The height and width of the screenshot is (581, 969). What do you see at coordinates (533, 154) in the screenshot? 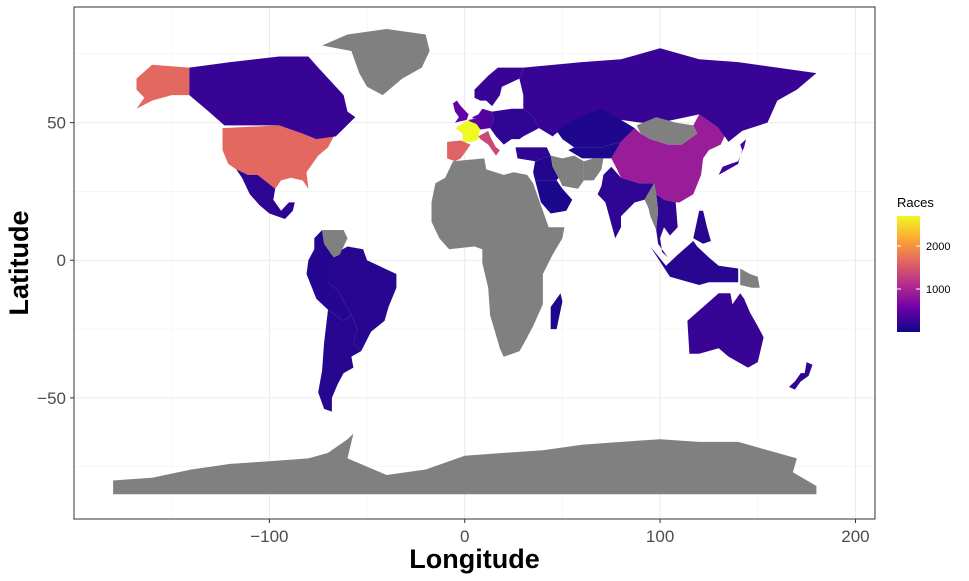
I see `region-turkey` at bounding box center [533, 154].